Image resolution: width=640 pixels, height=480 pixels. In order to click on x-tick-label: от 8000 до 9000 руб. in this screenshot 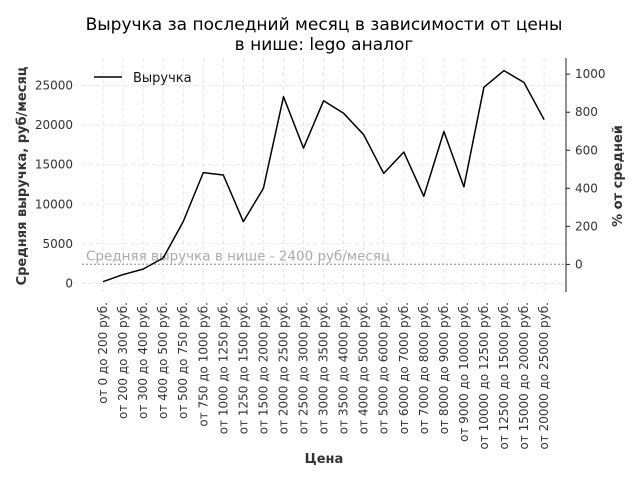, I will do `click(444, 368)`.